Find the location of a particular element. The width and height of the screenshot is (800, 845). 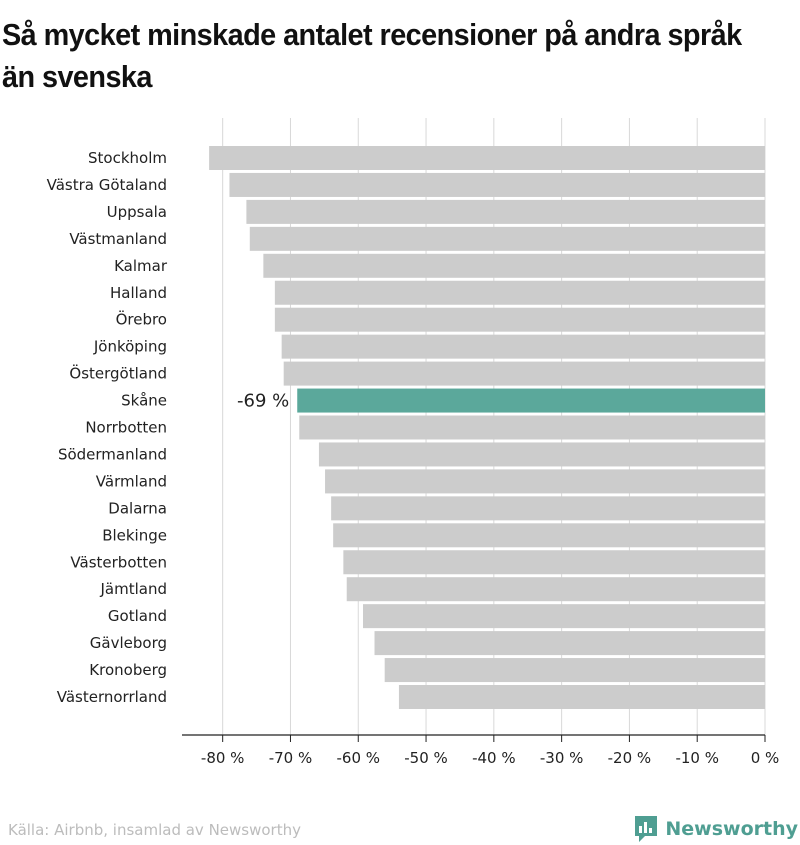

x-tick-label: -80 % is located at coordinates (223, 758).